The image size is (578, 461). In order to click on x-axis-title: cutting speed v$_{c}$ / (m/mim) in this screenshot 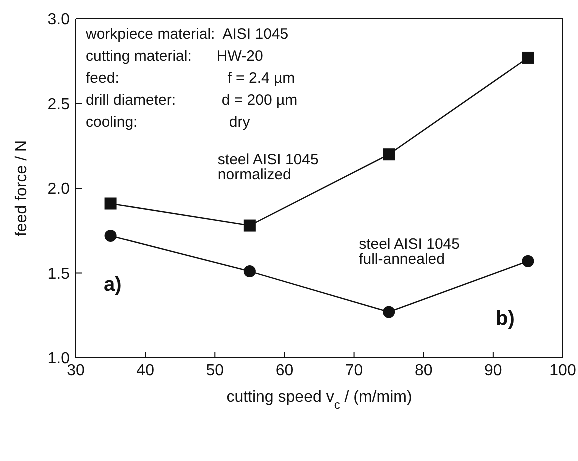, I will do `click(319, 400)`.